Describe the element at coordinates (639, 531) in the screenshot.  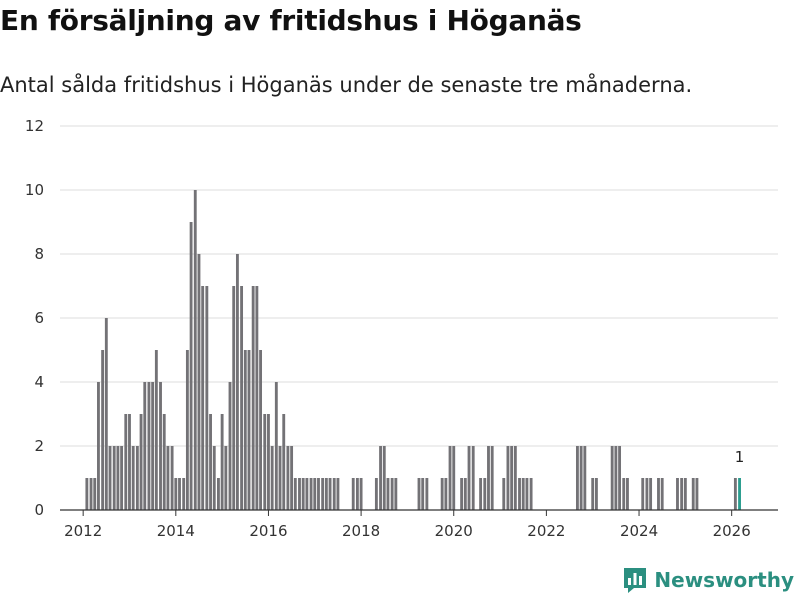
I see `x-tick-label: 2024` at that location.